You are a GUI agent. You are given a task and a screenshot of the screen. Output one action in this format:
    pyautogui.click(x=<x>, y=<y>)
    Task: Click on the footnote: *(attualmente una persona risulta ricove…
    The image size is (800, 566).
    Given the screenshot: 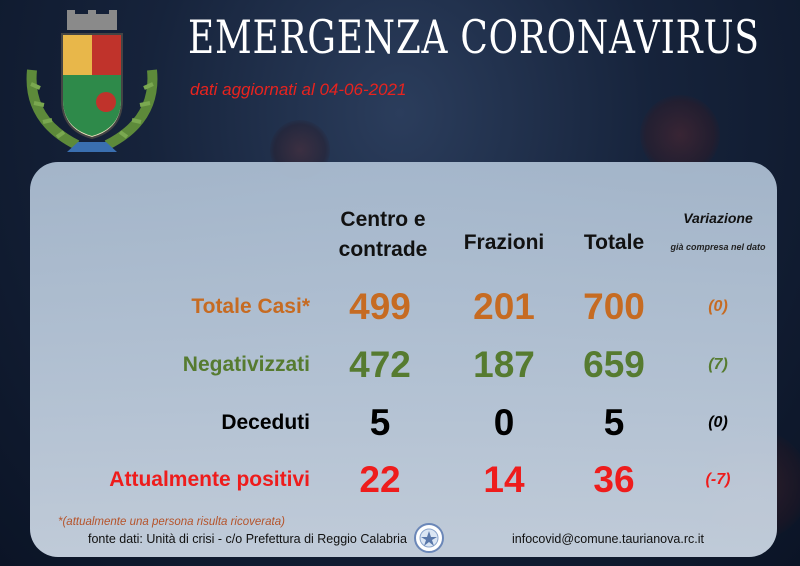 What is the action you would take?
    pyautogui.click(x=171, y=522)
    